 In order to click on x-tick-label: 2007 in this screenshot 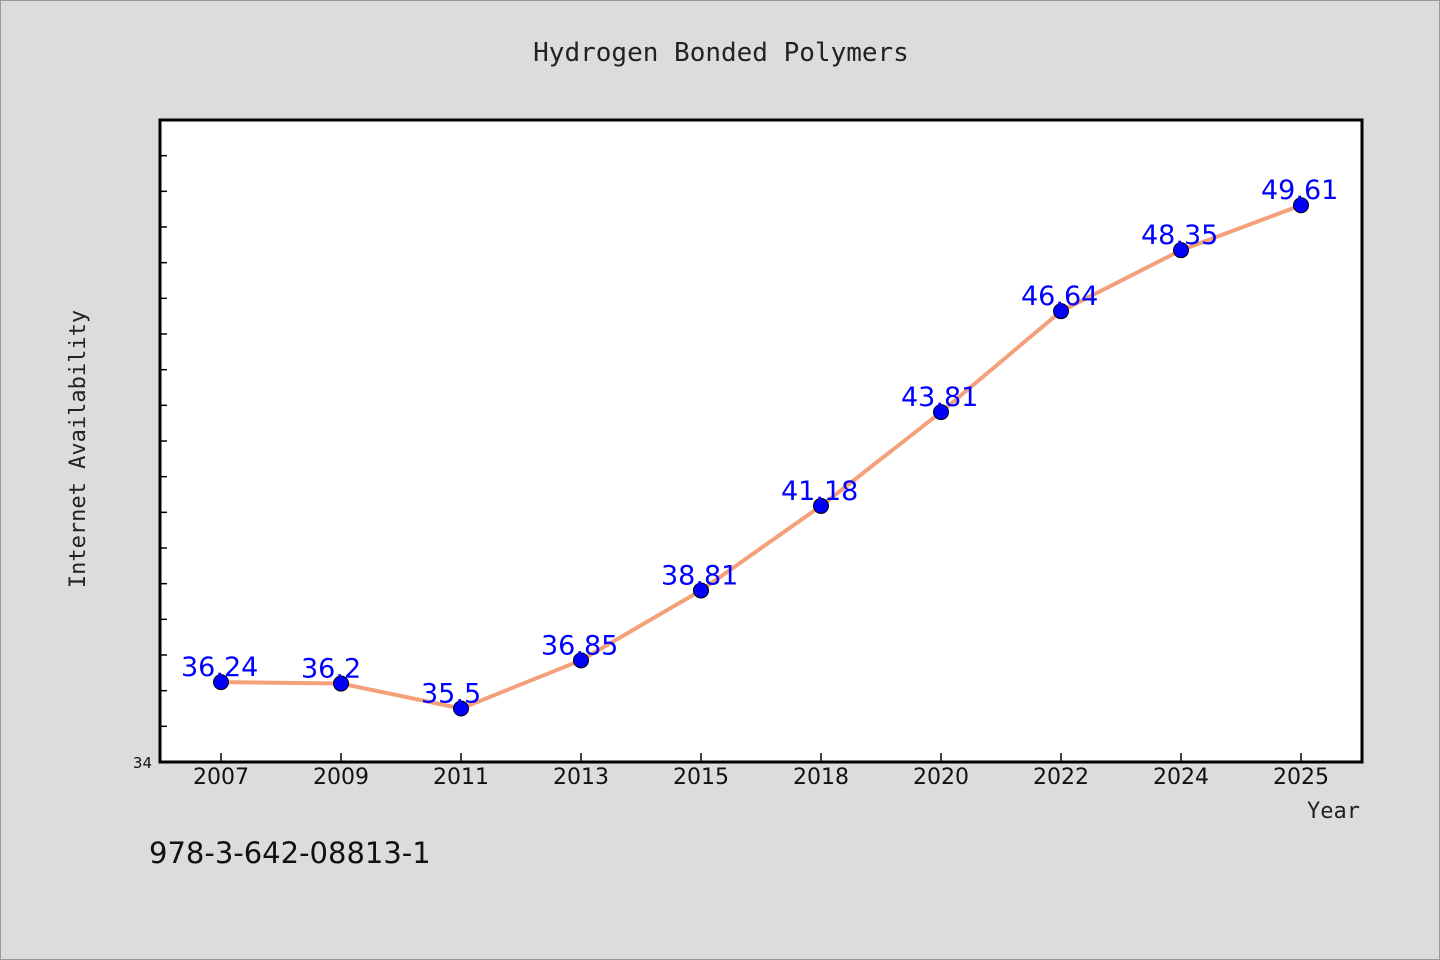, I will do `click(221, 777)`.